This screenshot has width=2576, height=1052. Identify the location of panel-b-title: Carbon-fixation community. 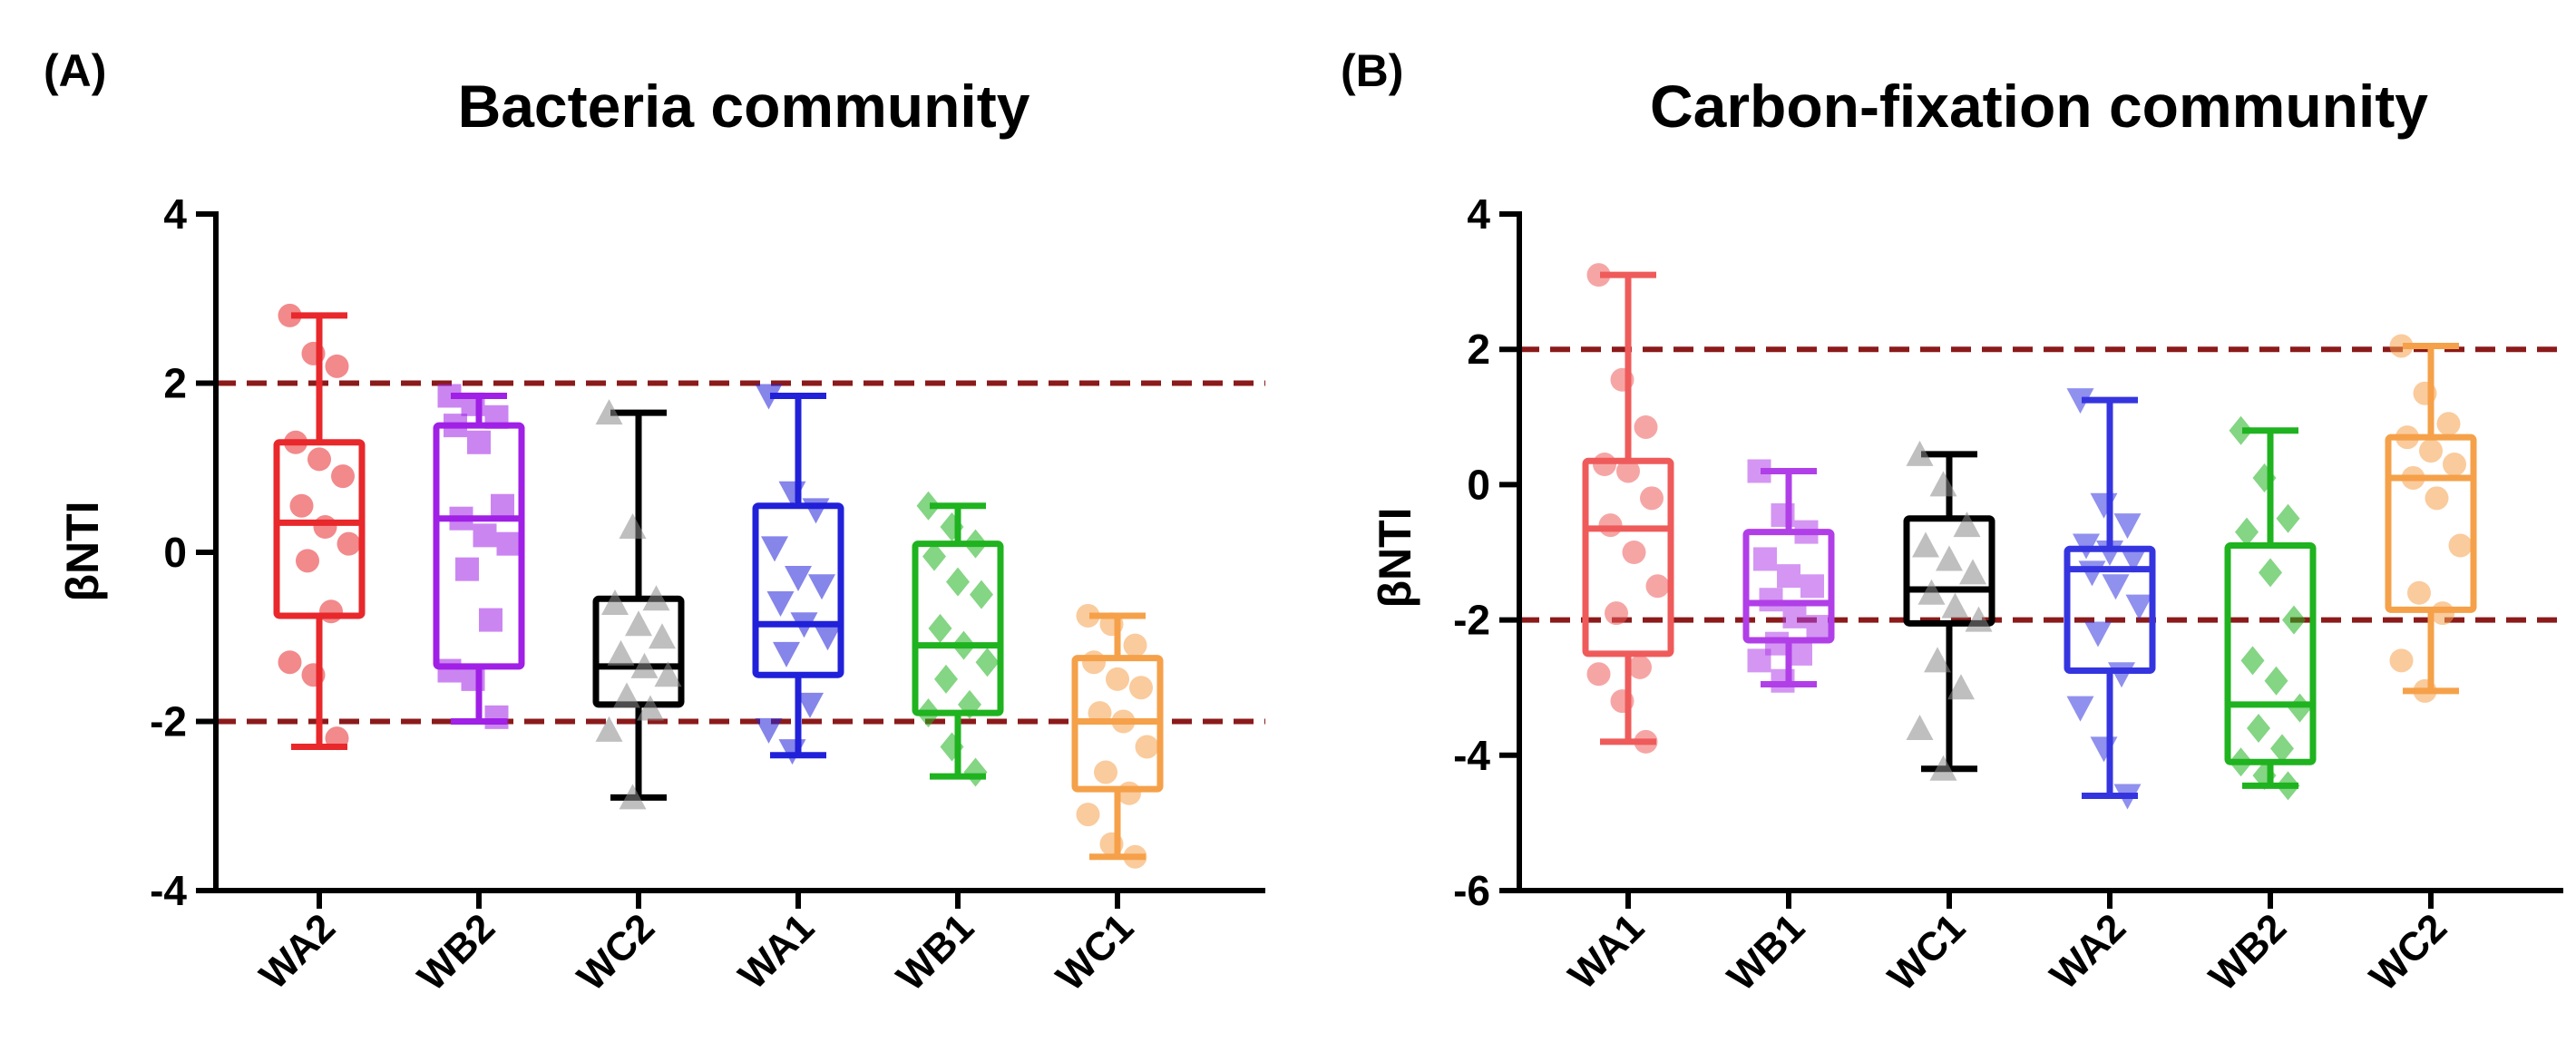
(2039, 107).